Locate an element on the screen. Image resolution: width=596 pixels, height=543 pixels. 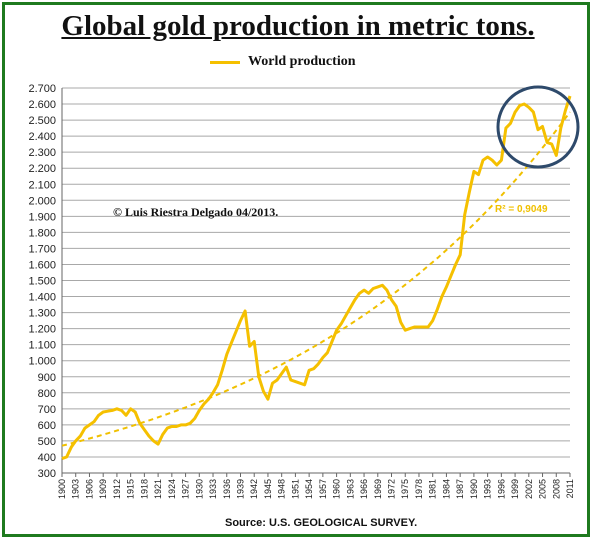
source-note: Source: U.S. GEOLOGICAL SURVEY. is located at coordinates (321, 523).